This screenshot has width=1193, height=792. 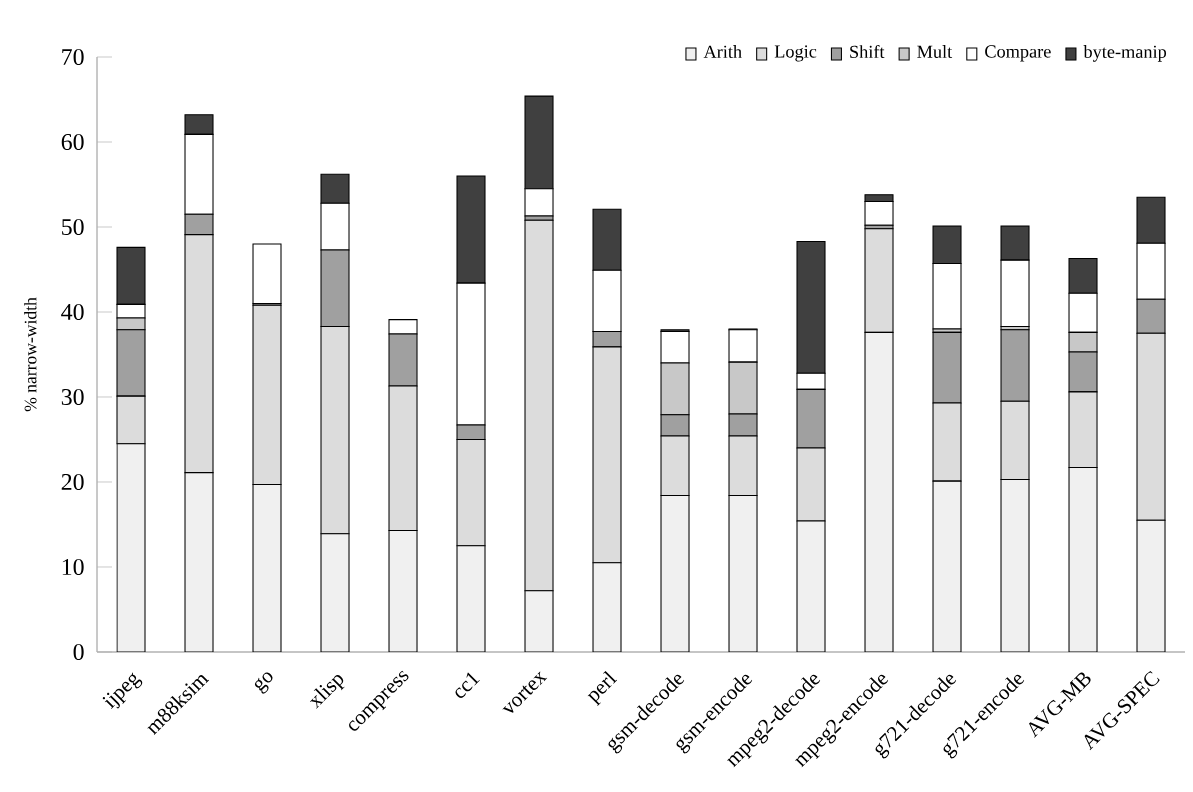 What do you see at coordinates (795, 53) in the screenshot?
I see `legend-label: Logic` at bounding box center [795, 53].